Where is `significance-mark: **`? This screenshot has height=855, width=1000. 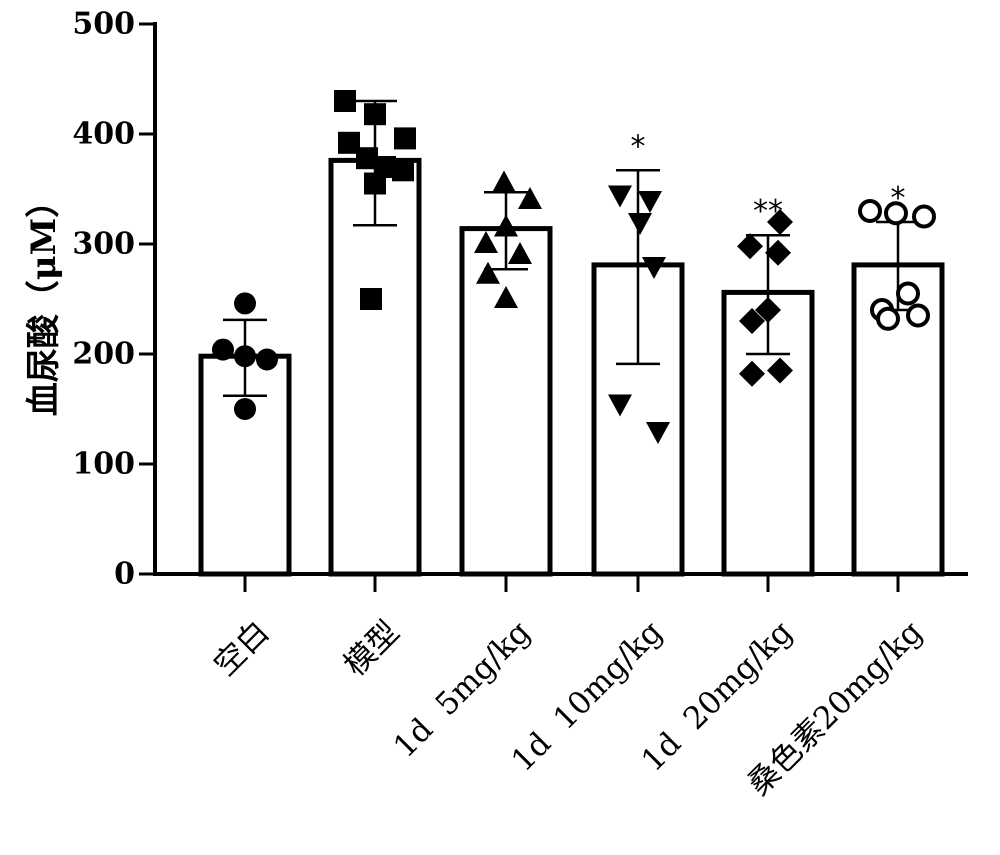 significance-mark: ** is located at coordinates (768, 211).